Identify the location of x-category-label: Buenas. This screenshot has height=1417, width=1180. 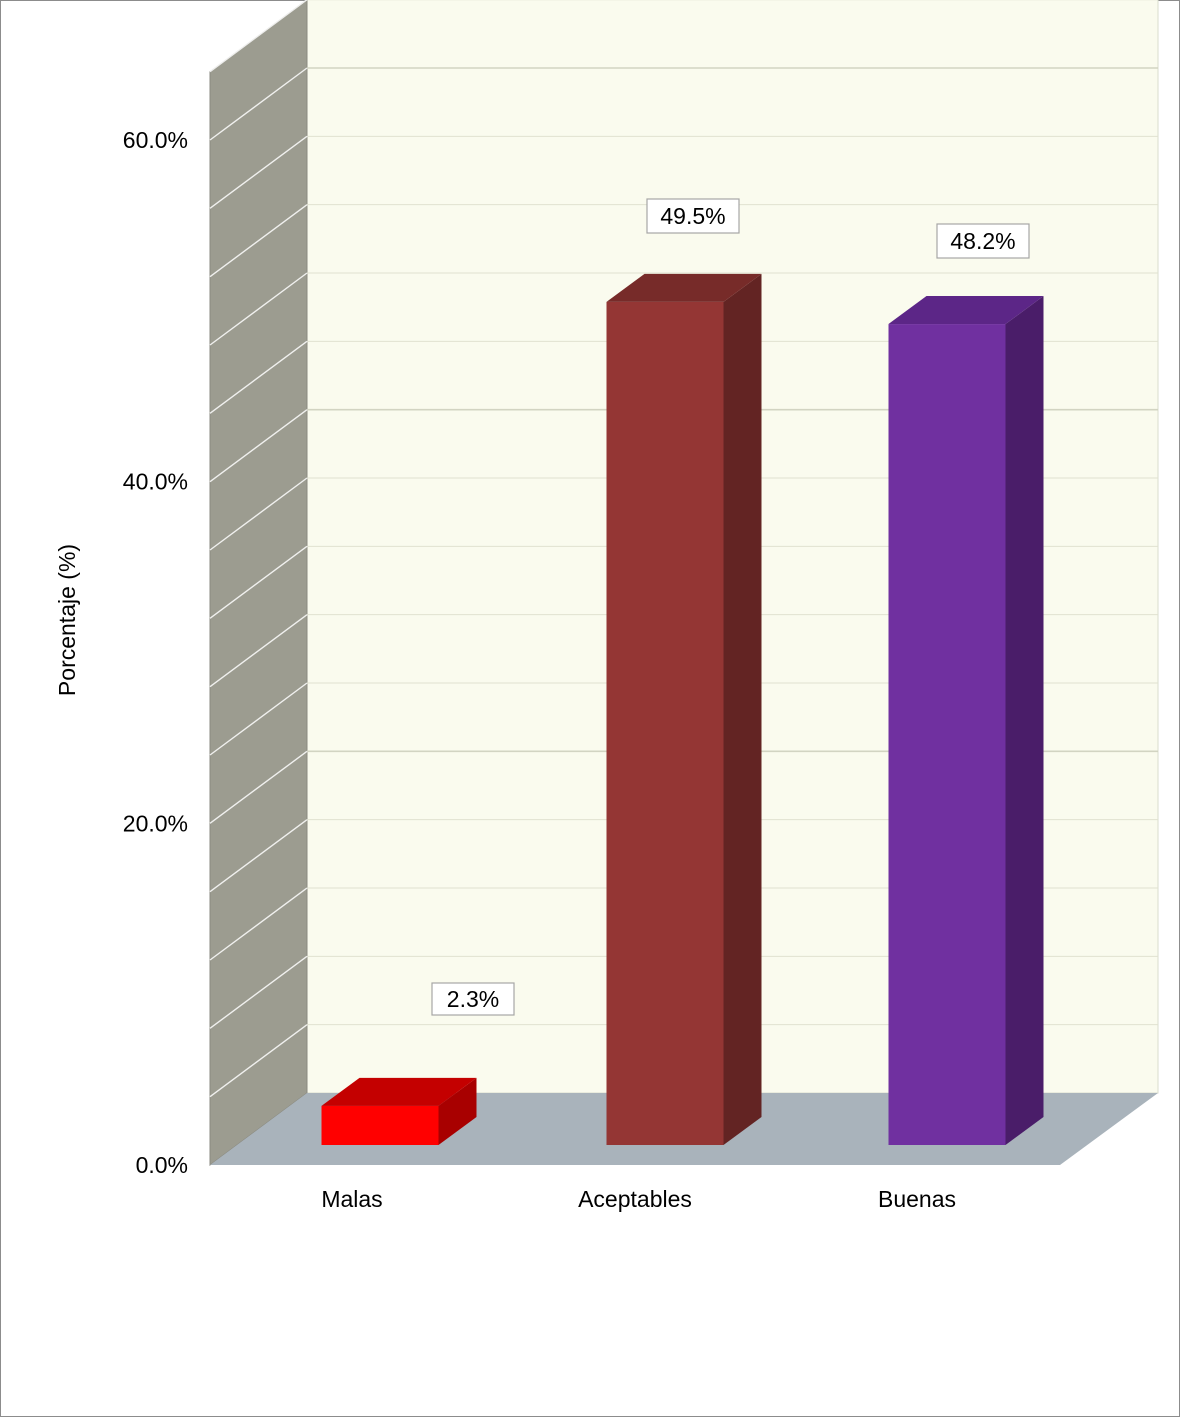
(917, 1199).